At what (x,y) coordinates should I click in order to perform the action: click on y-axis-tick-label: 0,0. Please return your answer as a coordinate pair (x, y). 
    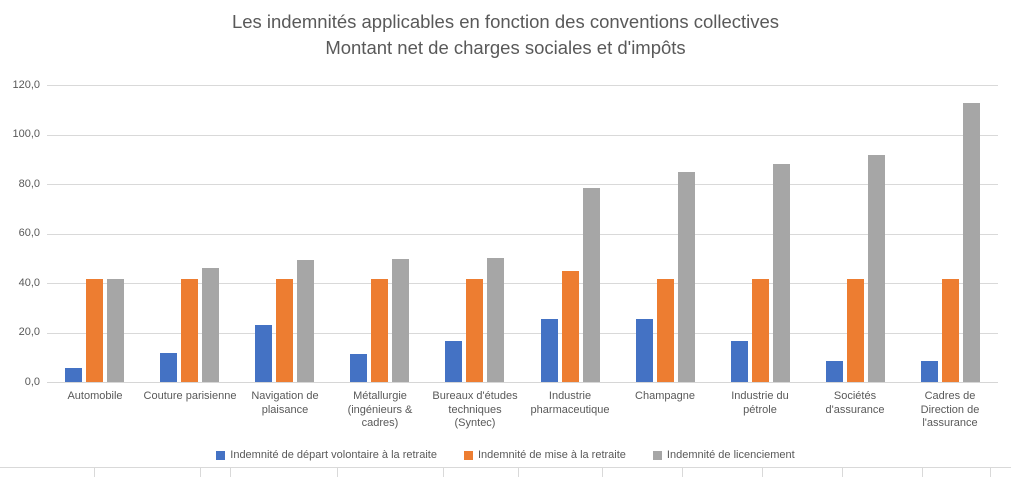
    Looking at the image, I should click on (32, 381).